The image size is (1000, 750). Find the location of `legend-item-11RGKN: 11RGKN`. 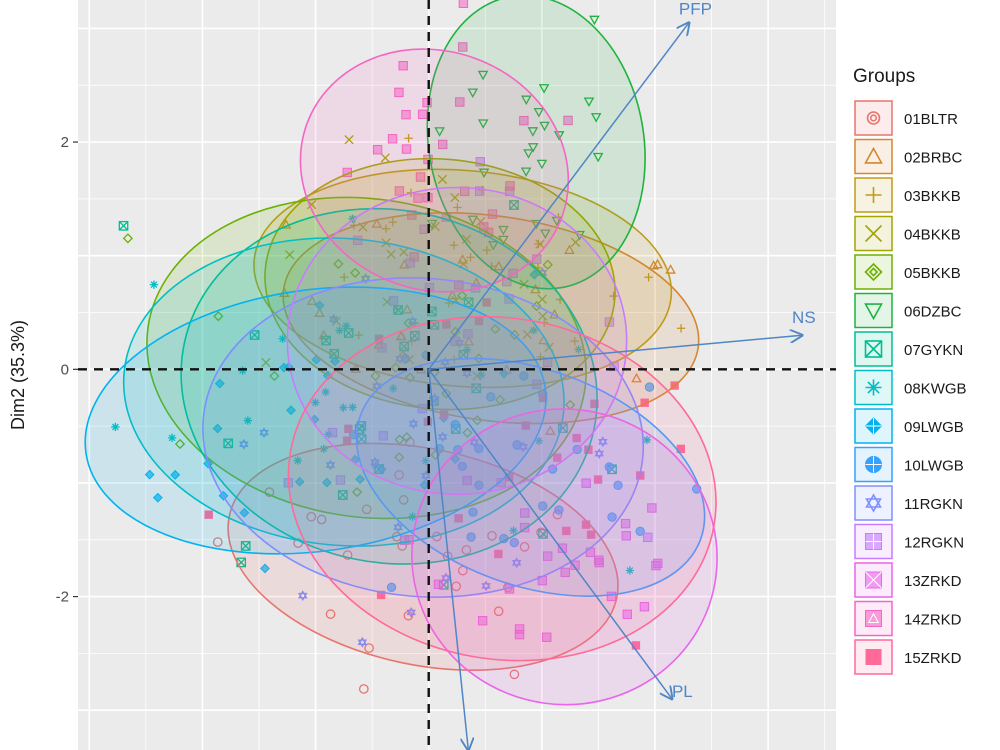

legend-item-11RGKN: 11RGKN is located at coordinates (908, 503).